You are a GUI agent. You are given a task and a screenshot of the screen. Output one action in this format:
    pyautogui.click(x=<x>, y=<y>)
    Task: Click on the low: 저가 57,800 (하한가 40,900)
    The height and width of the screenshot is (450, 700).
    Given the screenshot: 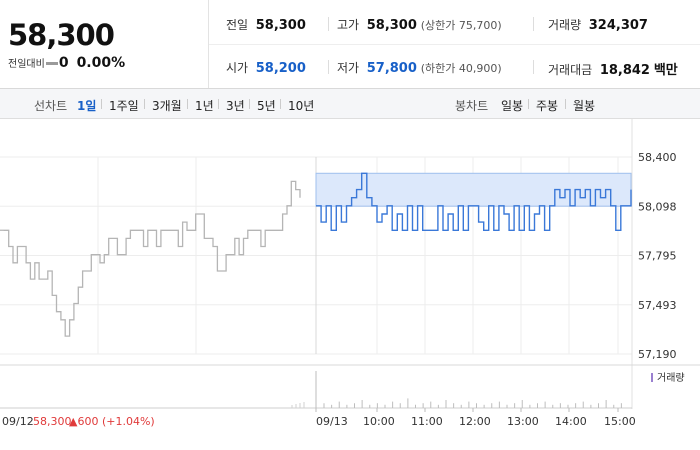 What is the action you would take?
    pyautogui.click(x=419, y=67)
    